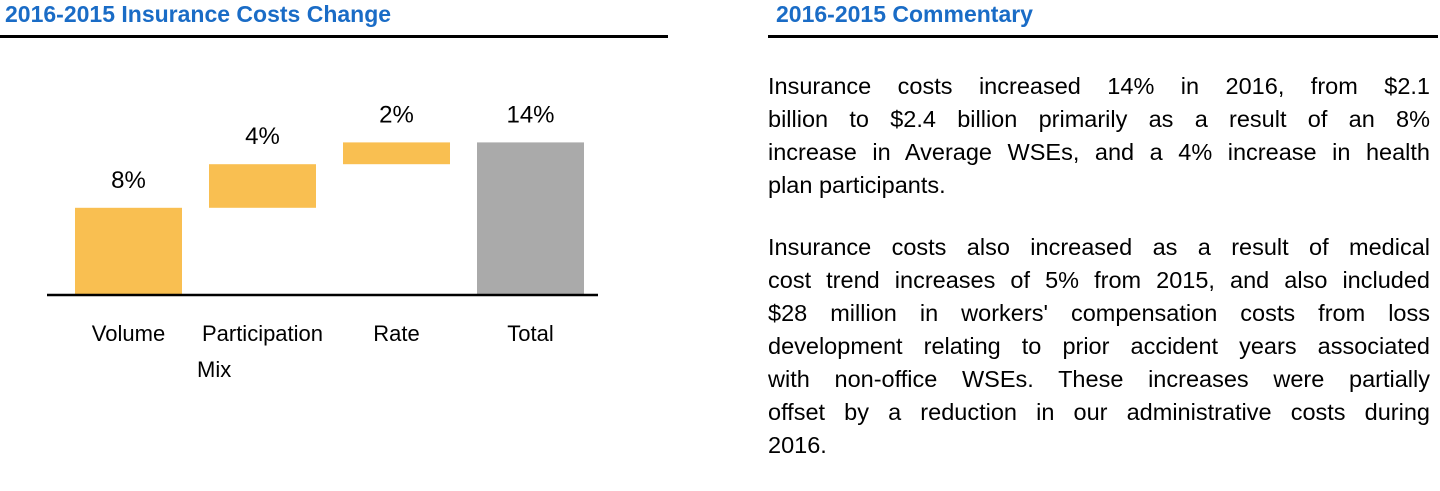  What do you see at coordinates (396, 153) in the screenshot?
I see `bar-rate` at bounding box center [396, 153].